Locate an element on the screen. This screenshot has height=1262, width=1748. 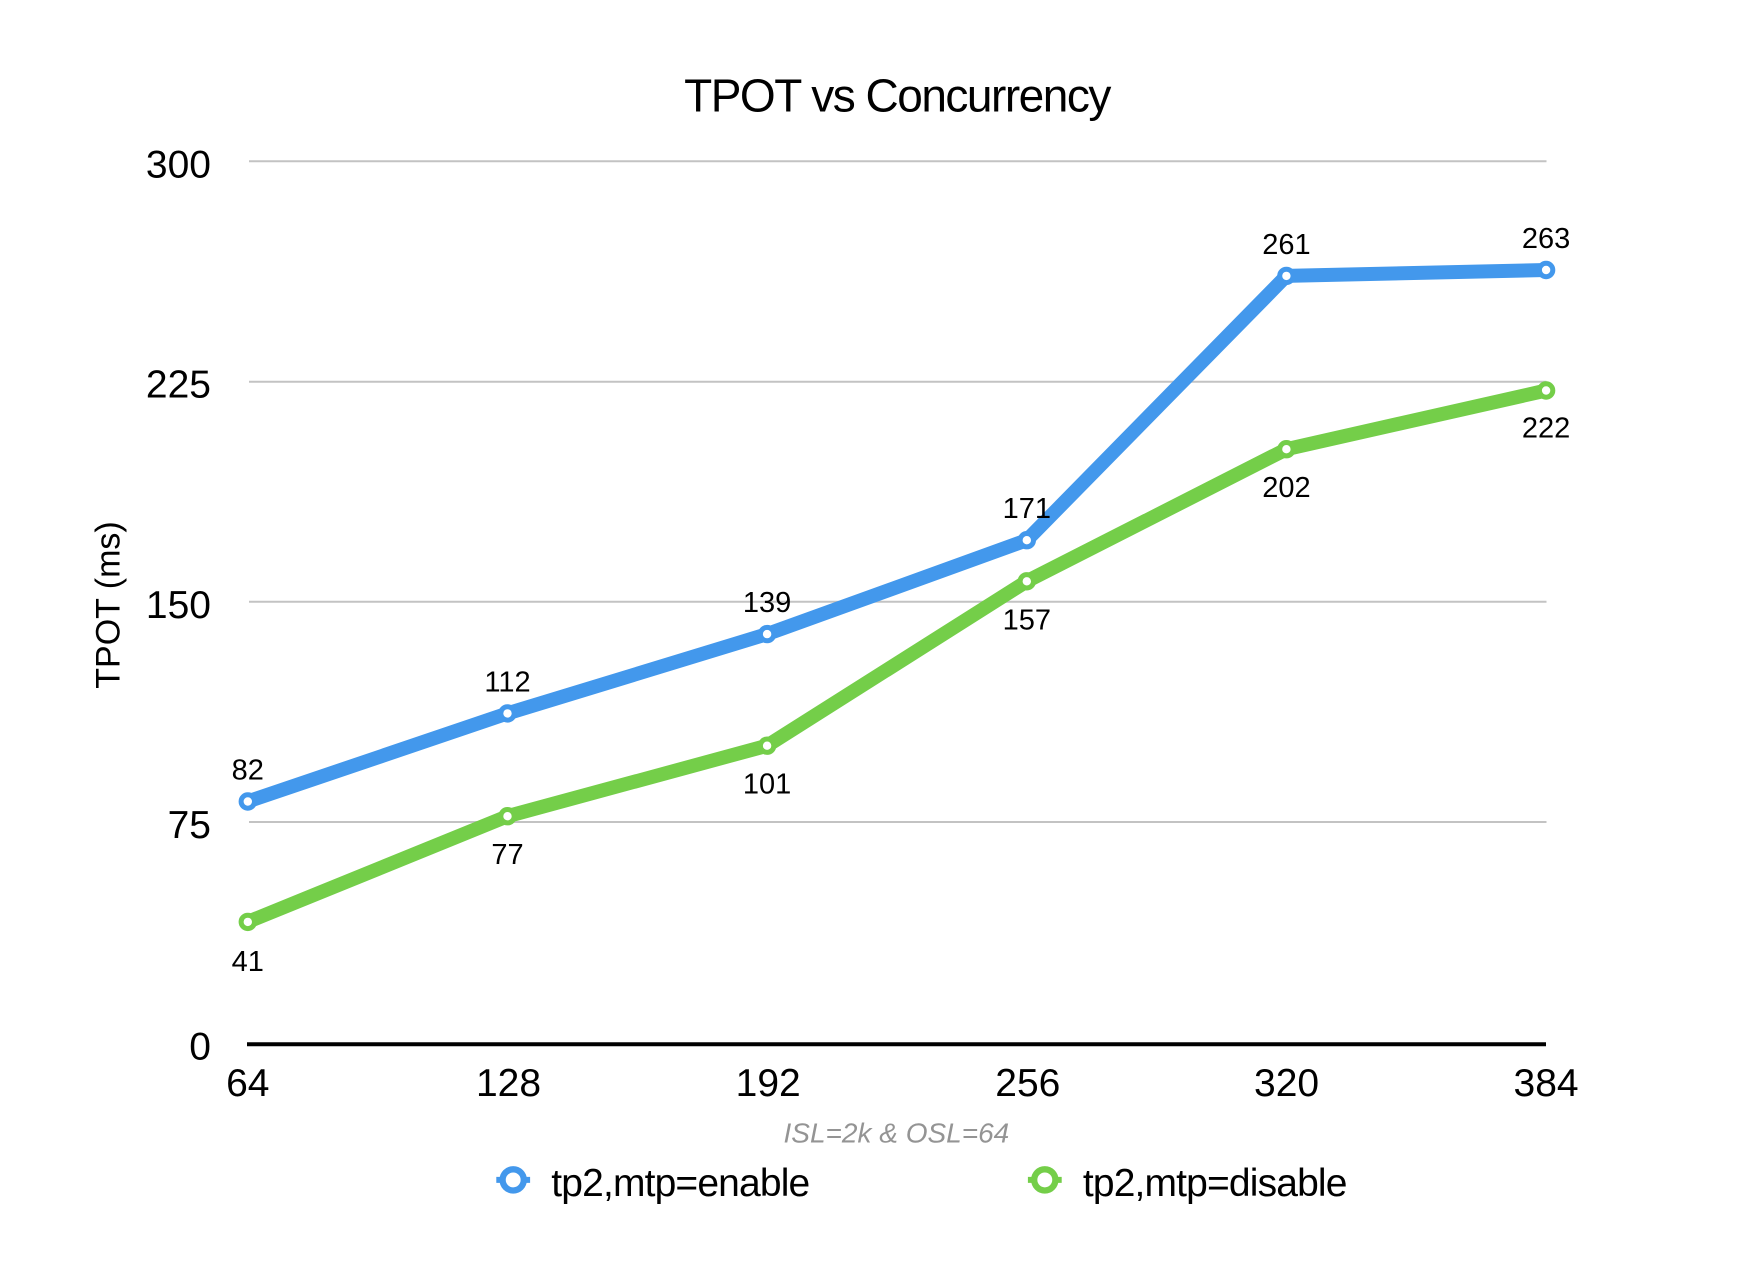
svg-text: 225 is located at coordinates (178, 385).